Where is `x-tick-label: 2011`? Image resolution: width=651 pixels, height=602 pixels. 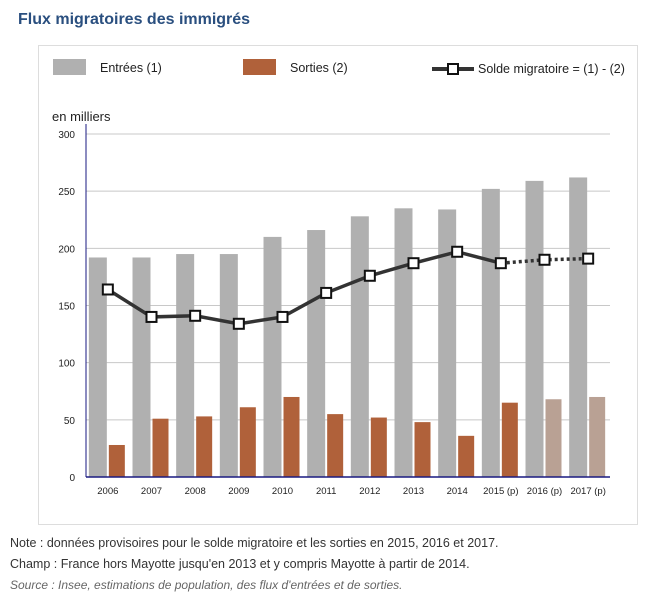
x-tick-label: 2011 is located at coordinates (326, 491).